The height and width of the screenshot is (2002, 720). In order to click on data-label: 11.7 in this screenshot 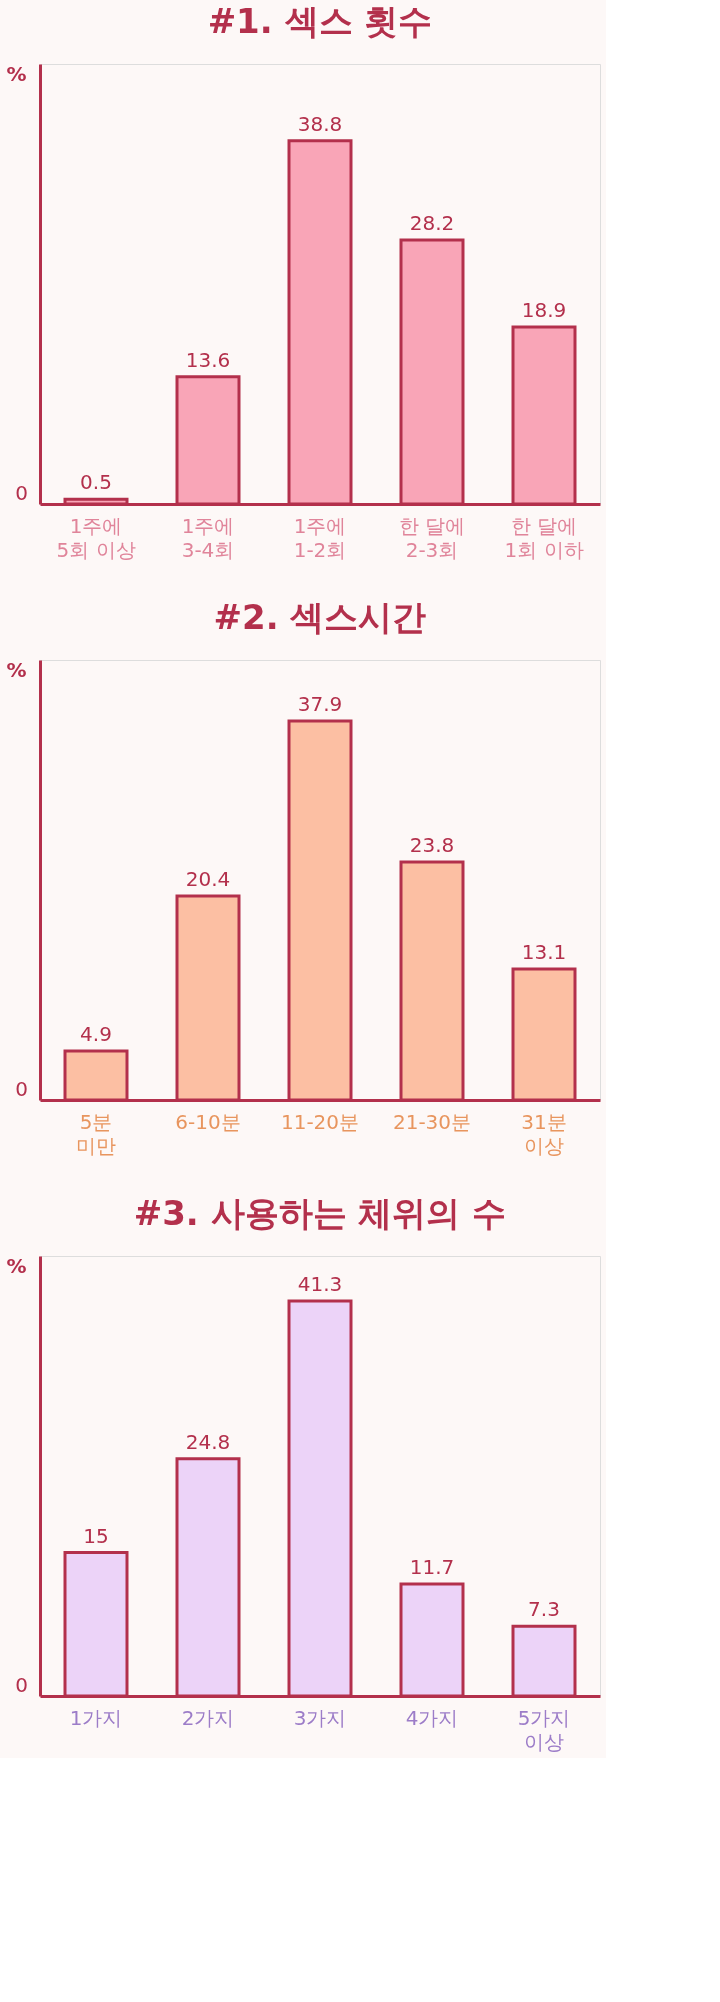, I will do `click(432, 1567)`.